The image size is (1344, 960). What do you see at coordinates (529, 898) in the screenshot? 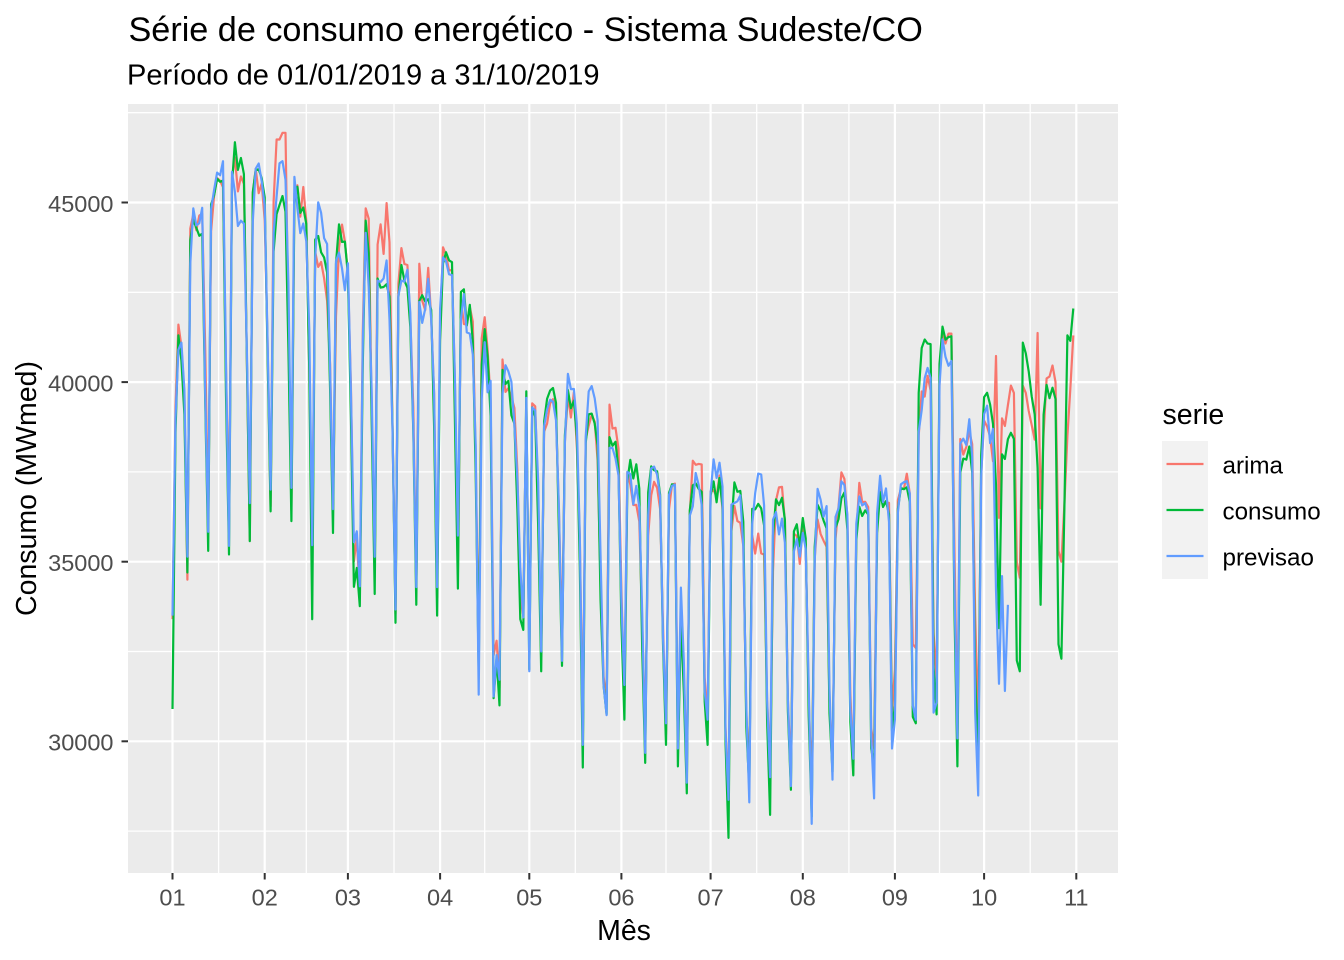
I see `svg-text: 05` at bounding box center [529, 898].